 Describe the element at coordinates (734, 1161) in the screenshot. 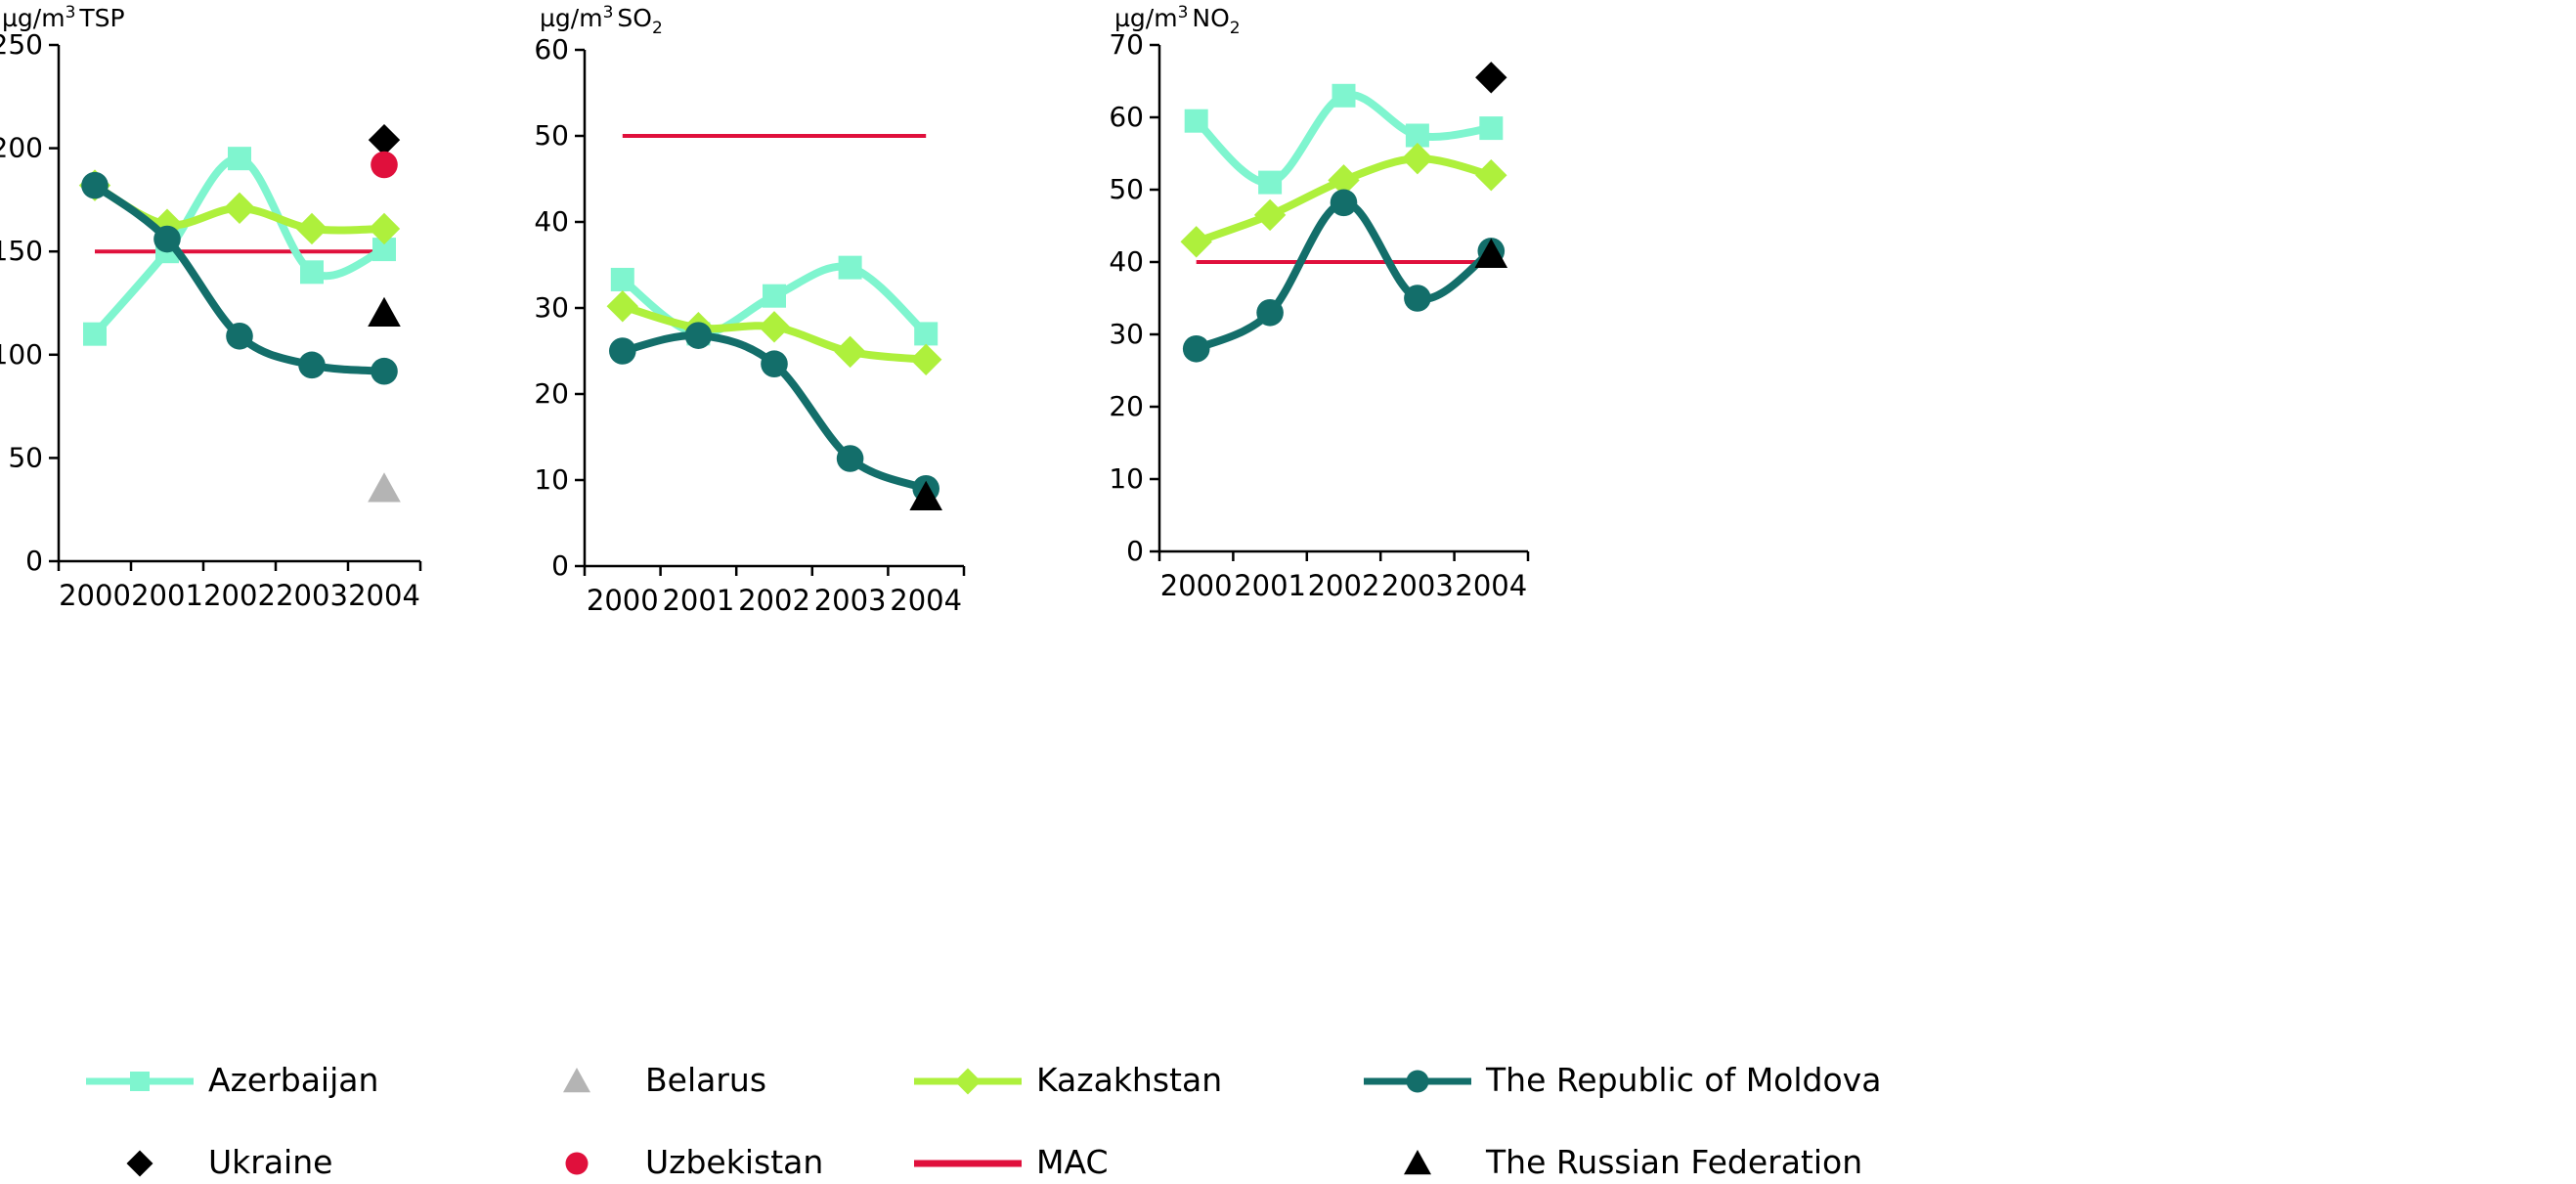

I see `legend-label-uzbekistan: Uzbekistan` at that location.